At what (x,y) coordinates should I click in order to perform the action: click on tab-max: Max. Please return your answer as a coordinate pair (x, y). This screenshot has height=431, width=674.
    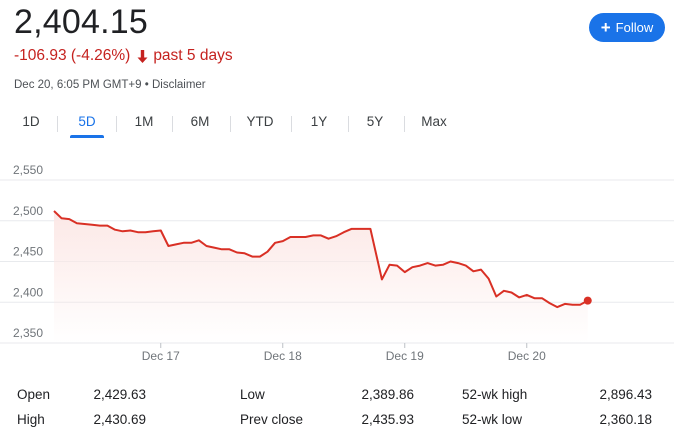
    Looking at the image, I should click on (434, 121).